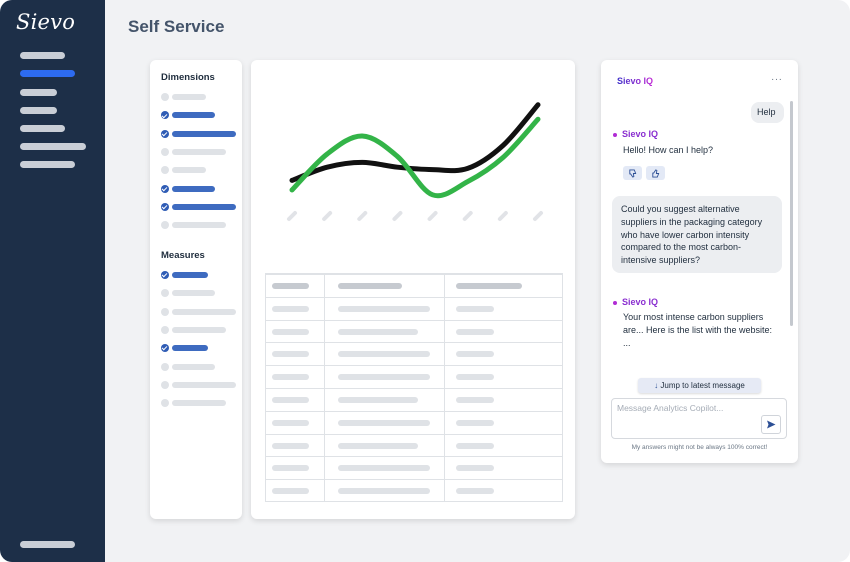  I want to click on page-title: Self Service, so click(176, 26).